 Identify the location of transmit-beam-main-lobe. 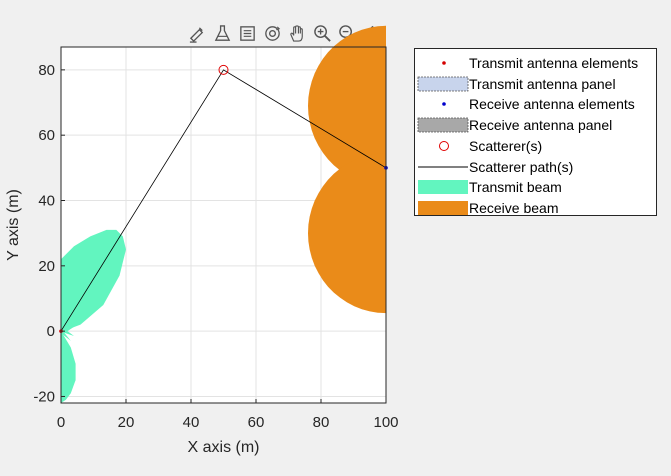
(93, 280).